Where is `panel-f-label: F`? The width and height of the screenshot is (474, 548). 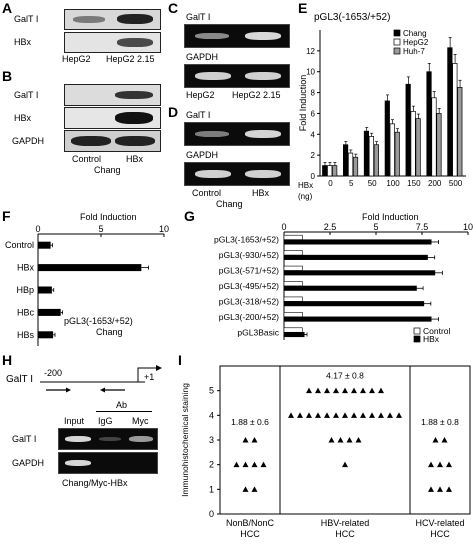
panel-f-label: F is located at coordinates (6, 216).